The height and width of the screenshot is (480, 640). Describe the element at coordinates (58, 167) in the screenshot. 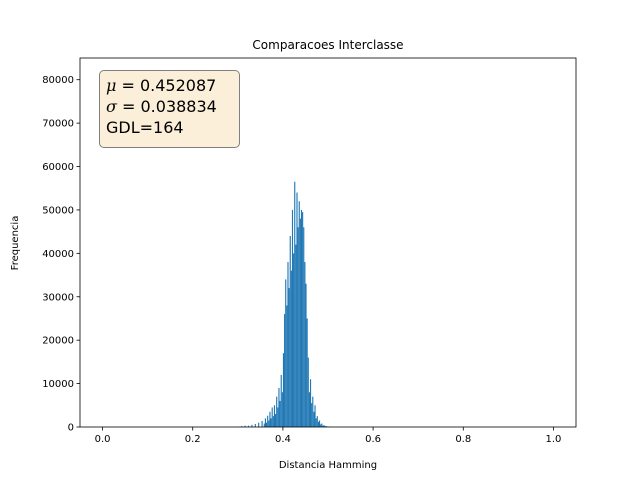

I see `y-tick-label: 60000` at that location.